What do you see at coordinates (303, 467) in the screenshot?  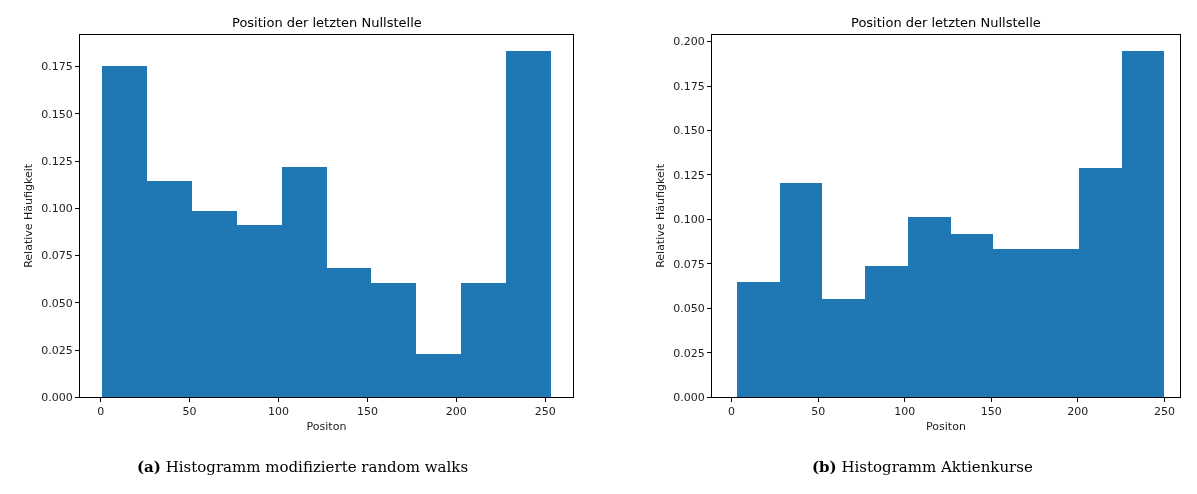 I see `text: (a) Histogramm modifizierte random walks` at bounding box center [303, 467].